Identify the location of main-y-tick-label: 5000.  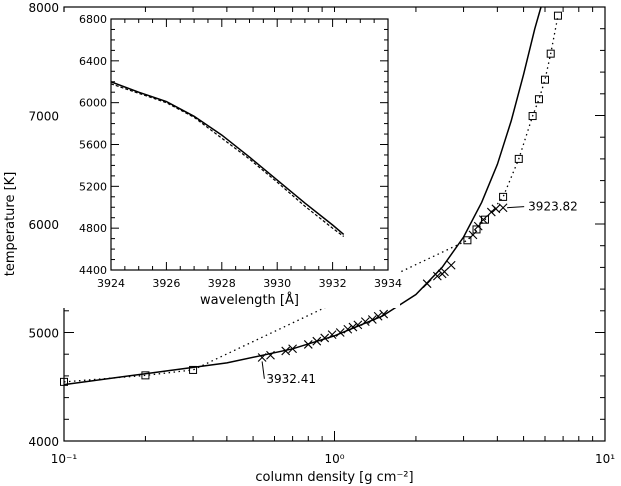
(43, 334).